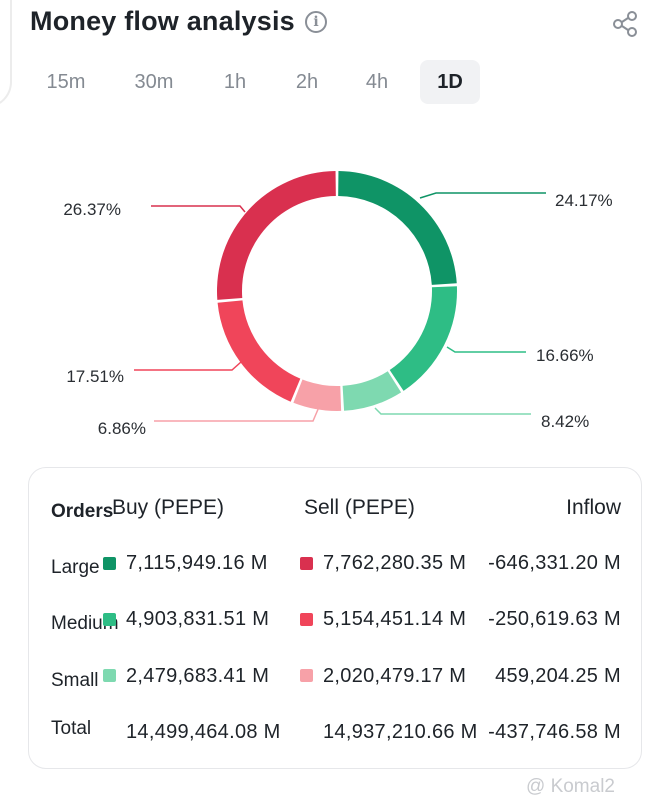  I want to click on tab-2h: 2h, so click(307, 82).